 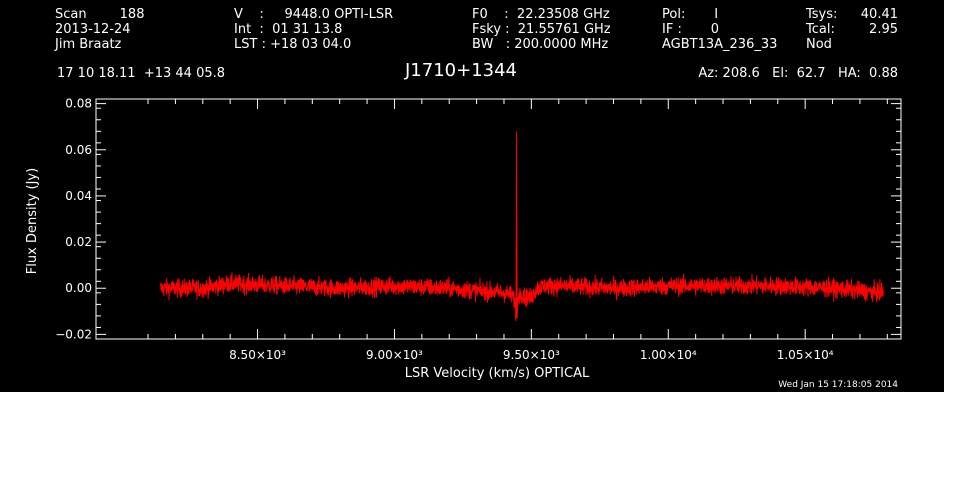 I want to click on source-coordinates: 17 10 18.11 +13 44 05.8, so click(x=141, y=73).